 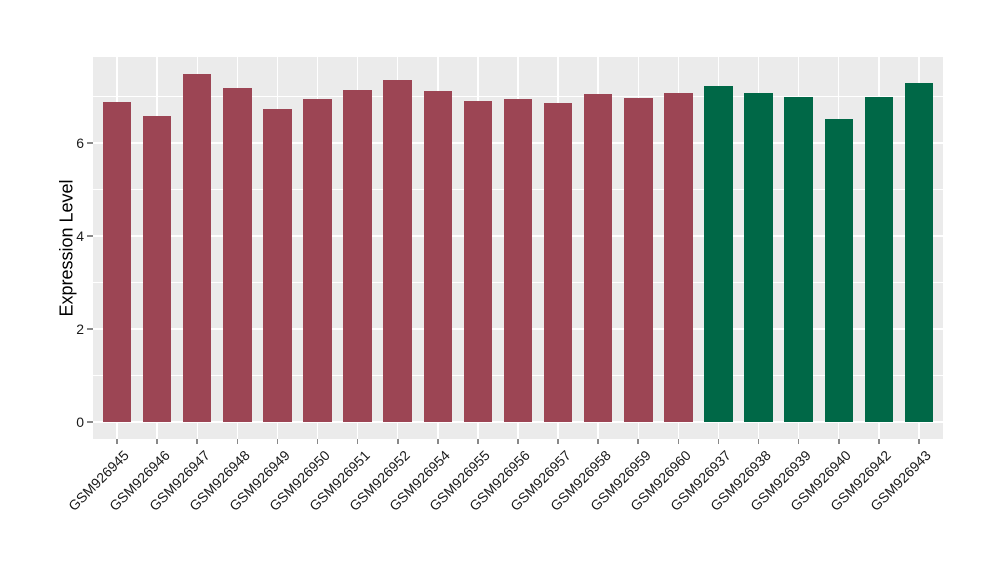 I want to click on bar-GSM926951, so click(x=357, y=255).